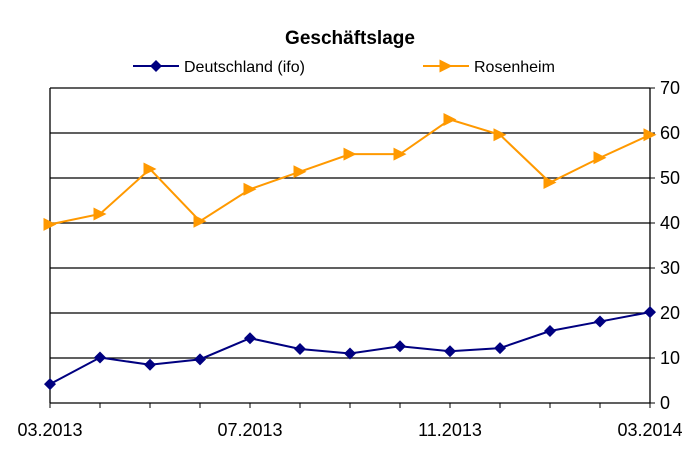 Image resolution: width=700 pixels, height=466 pixels. What do you see at coordinates (350, 421) in the screenshot?
I see `x-axis-ticks: 03.2013 07.2013 11.2013 03.2014` at bounding box center [350, 421].